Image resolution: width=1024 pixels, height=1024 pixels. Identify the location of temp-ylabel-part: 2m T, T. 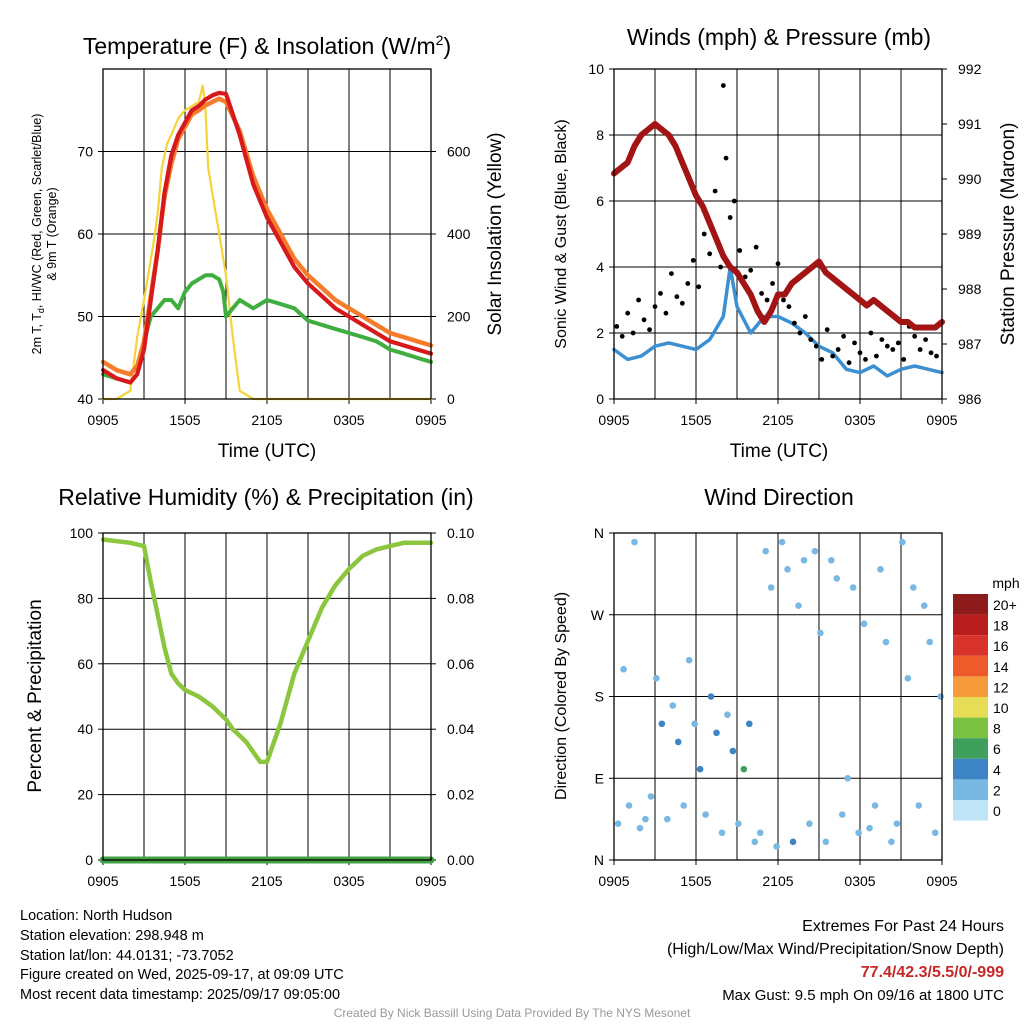
(37, 334).